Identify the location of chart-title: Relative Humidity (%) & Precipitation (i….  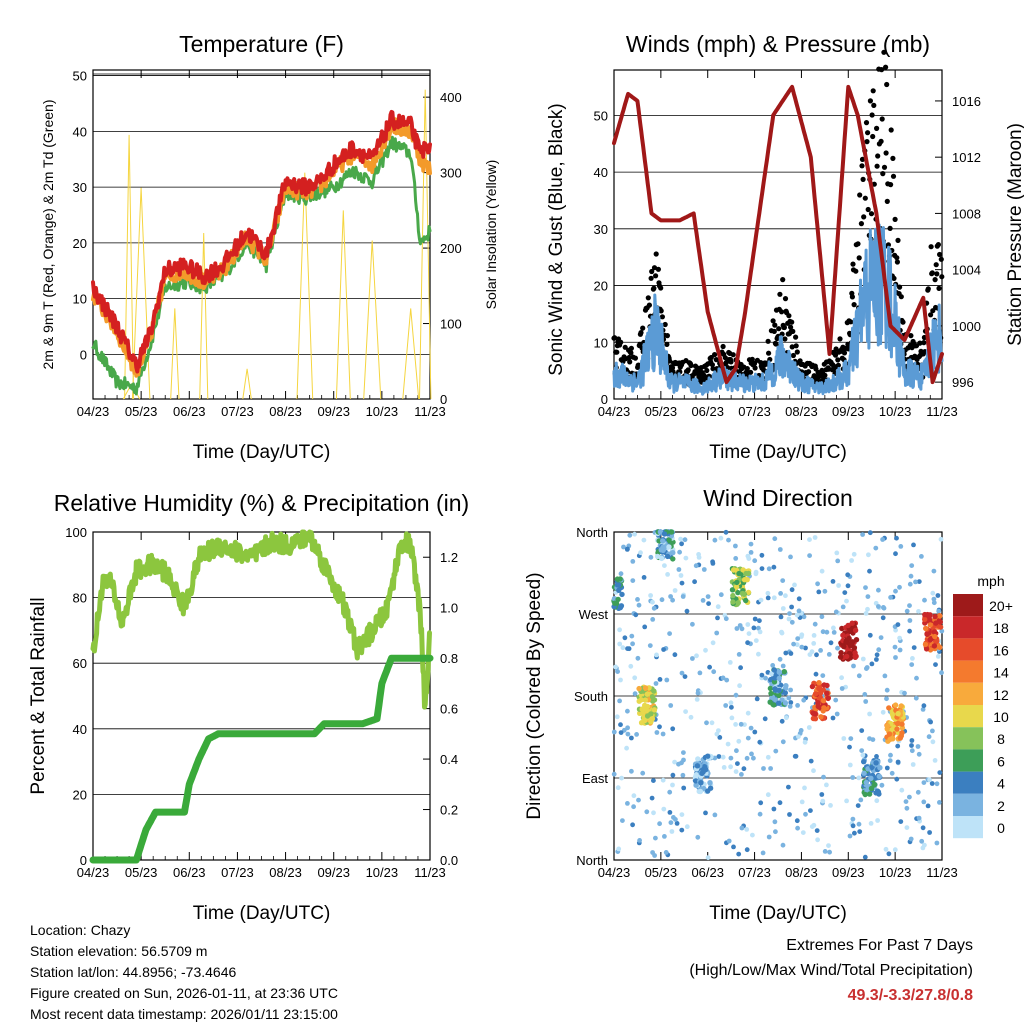
(261, 503).